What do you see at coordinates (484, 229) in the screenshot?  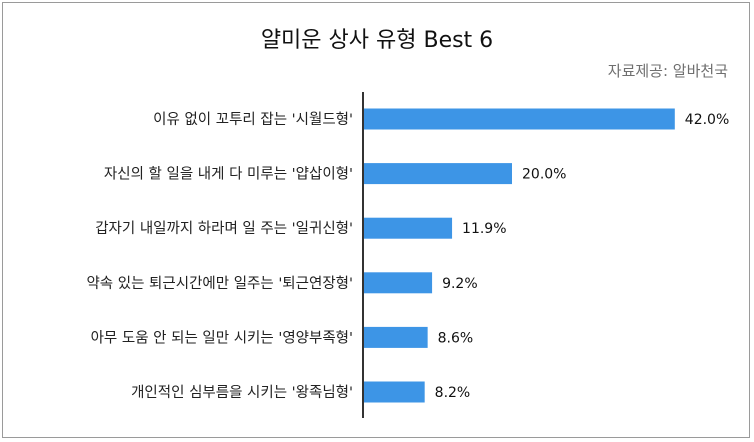 I see `data-label: 11.9%` at bounding box center [484, 229].